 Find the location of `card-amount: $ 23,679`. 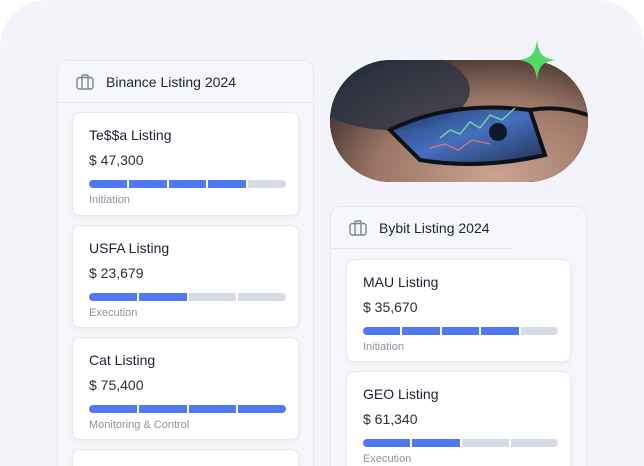

card-amount: $ 23,679 is located at coordinates (116, 273).